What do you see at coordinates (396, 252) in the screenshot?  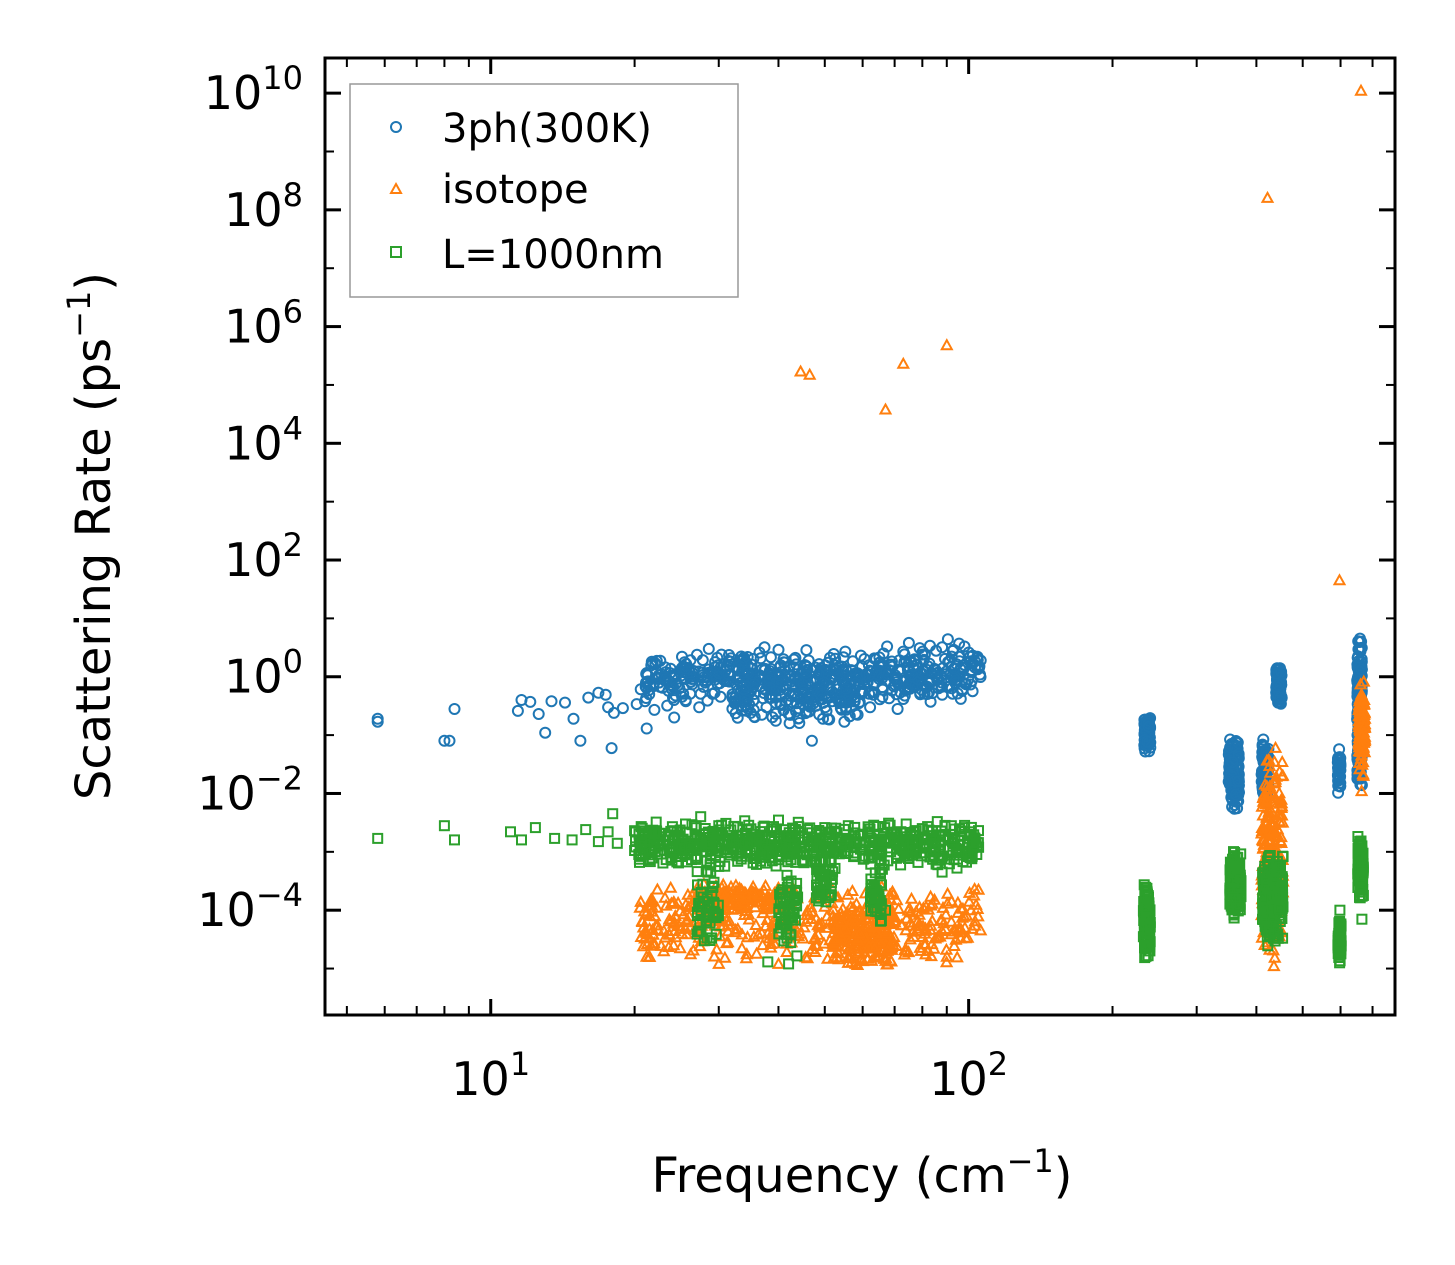 I see `legend-marker-square` at bounding box center [396, 252].